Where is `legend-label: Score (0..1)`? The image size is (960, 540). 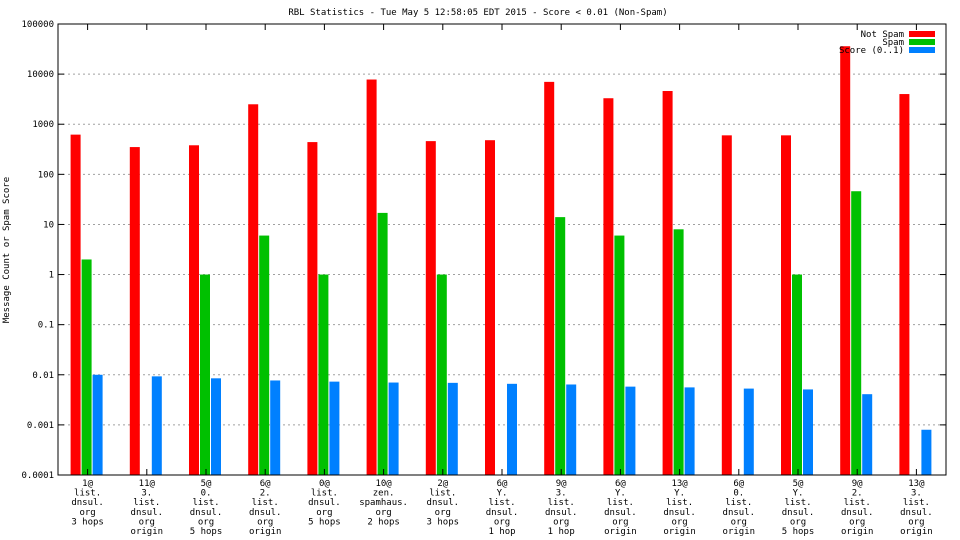
legend-label: Score (0..1) is located at coordinates (871, 51).